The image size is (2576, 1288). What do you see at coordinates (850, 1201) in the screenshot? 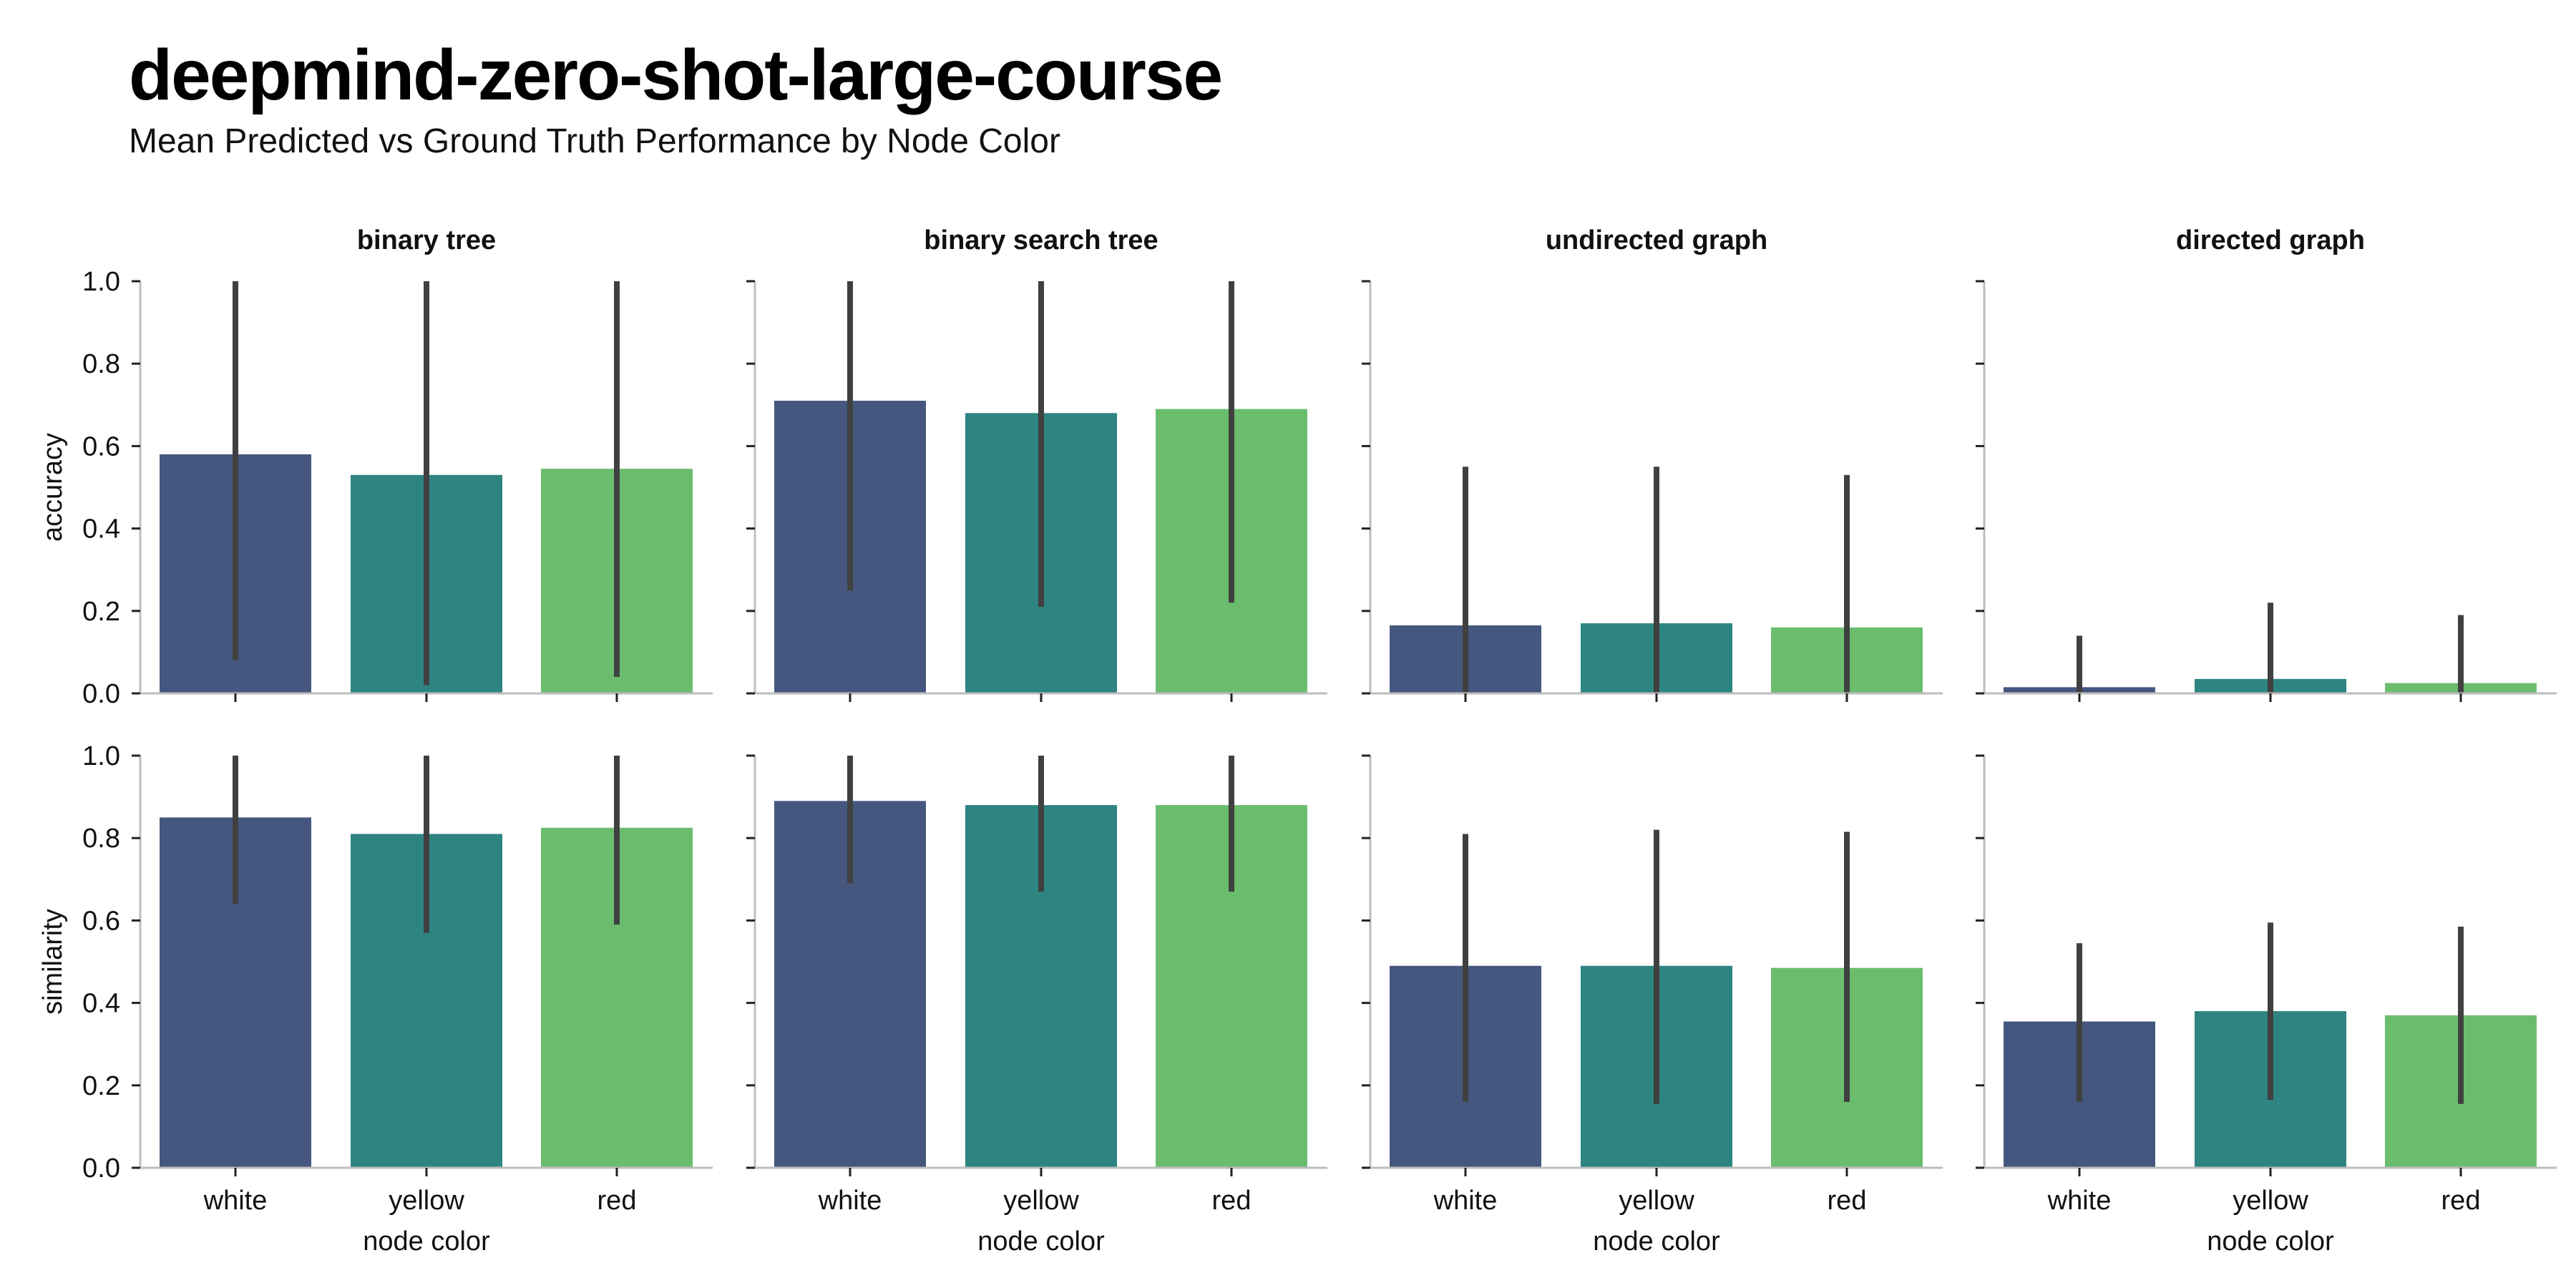
I see `x-tick-label-binary-search-tree-white: white` at bounding box center [850, 1201].